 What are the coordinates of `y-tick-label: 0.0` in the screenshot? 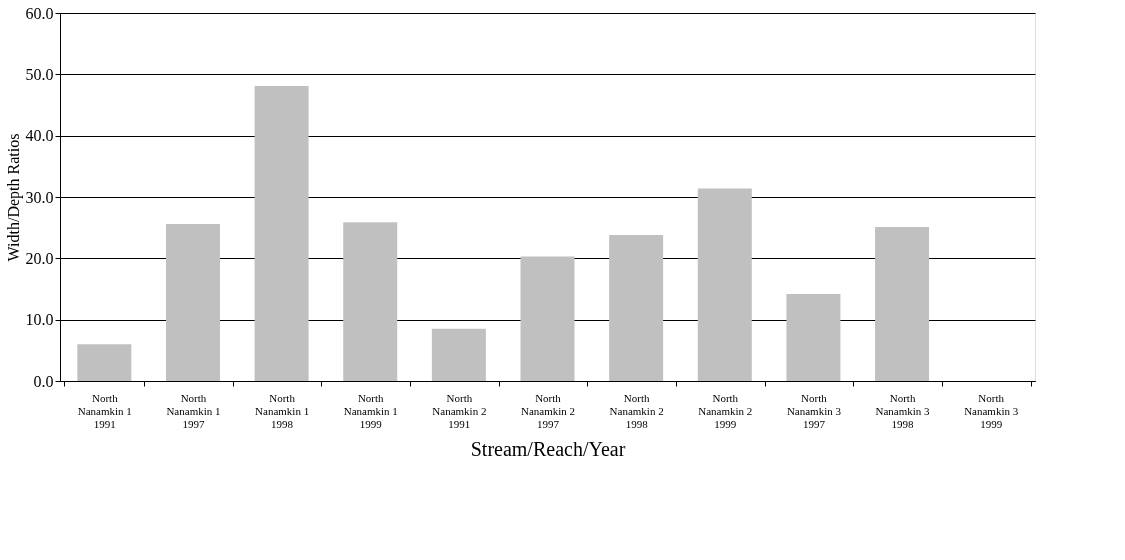 It's located at (43, 381).